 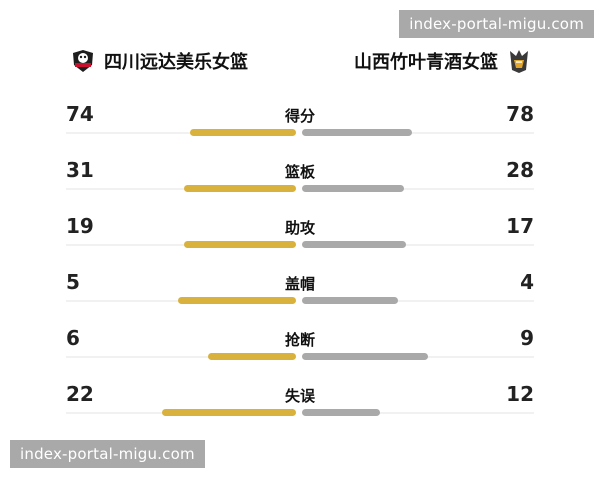 I want to click on team-right: 山西竹叶青酒女篮, so click(x=443, y=61).